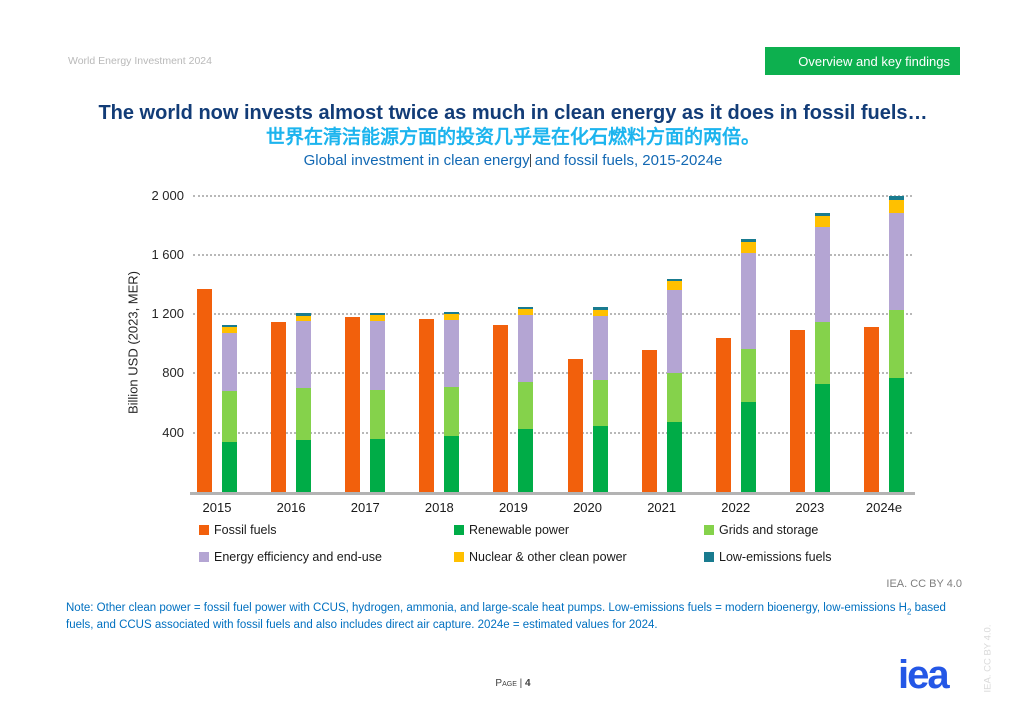 This screenshot has height=720, width=1026. I want to click on bar-segment-renewable-power-2016, so click(304, 466).